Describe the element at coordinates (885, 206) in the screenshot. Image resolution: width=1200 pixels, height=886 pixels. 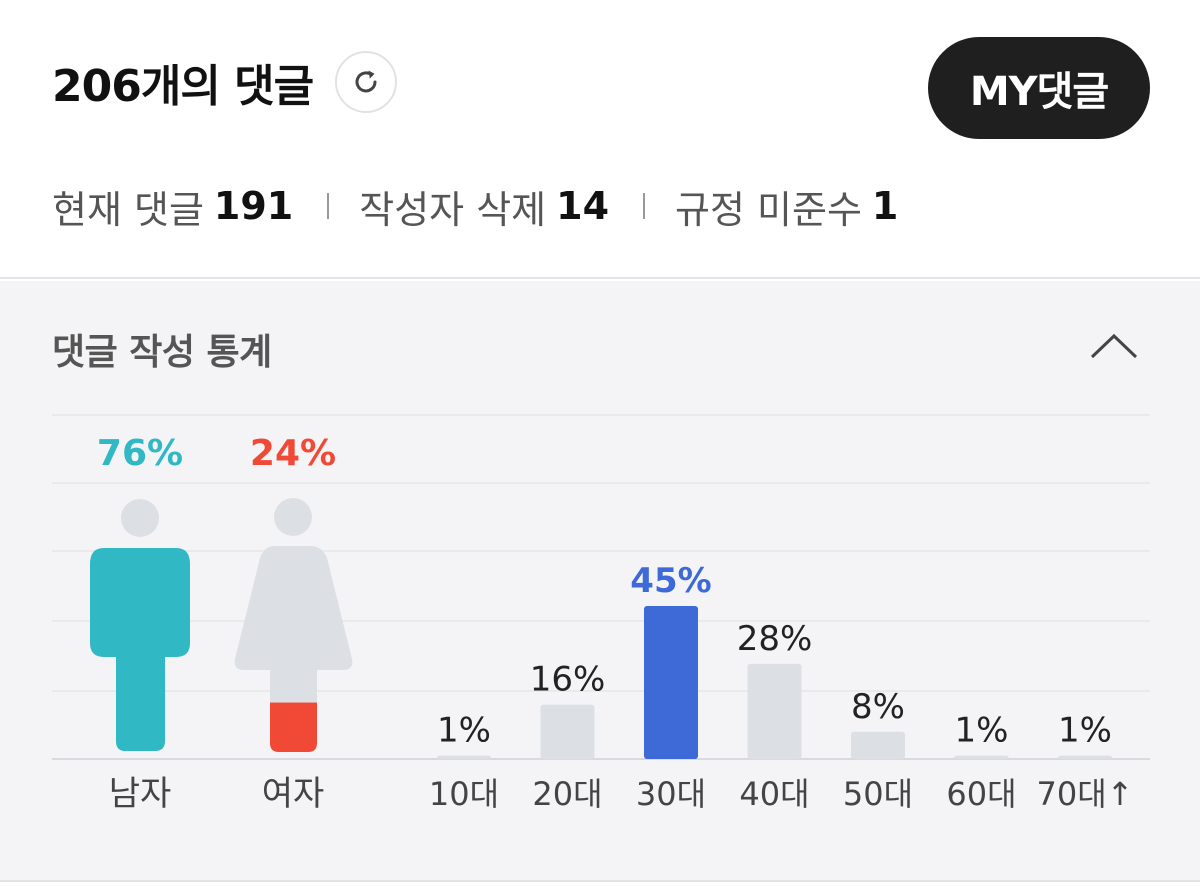
I see `policy-violation-value: 1` at that location.